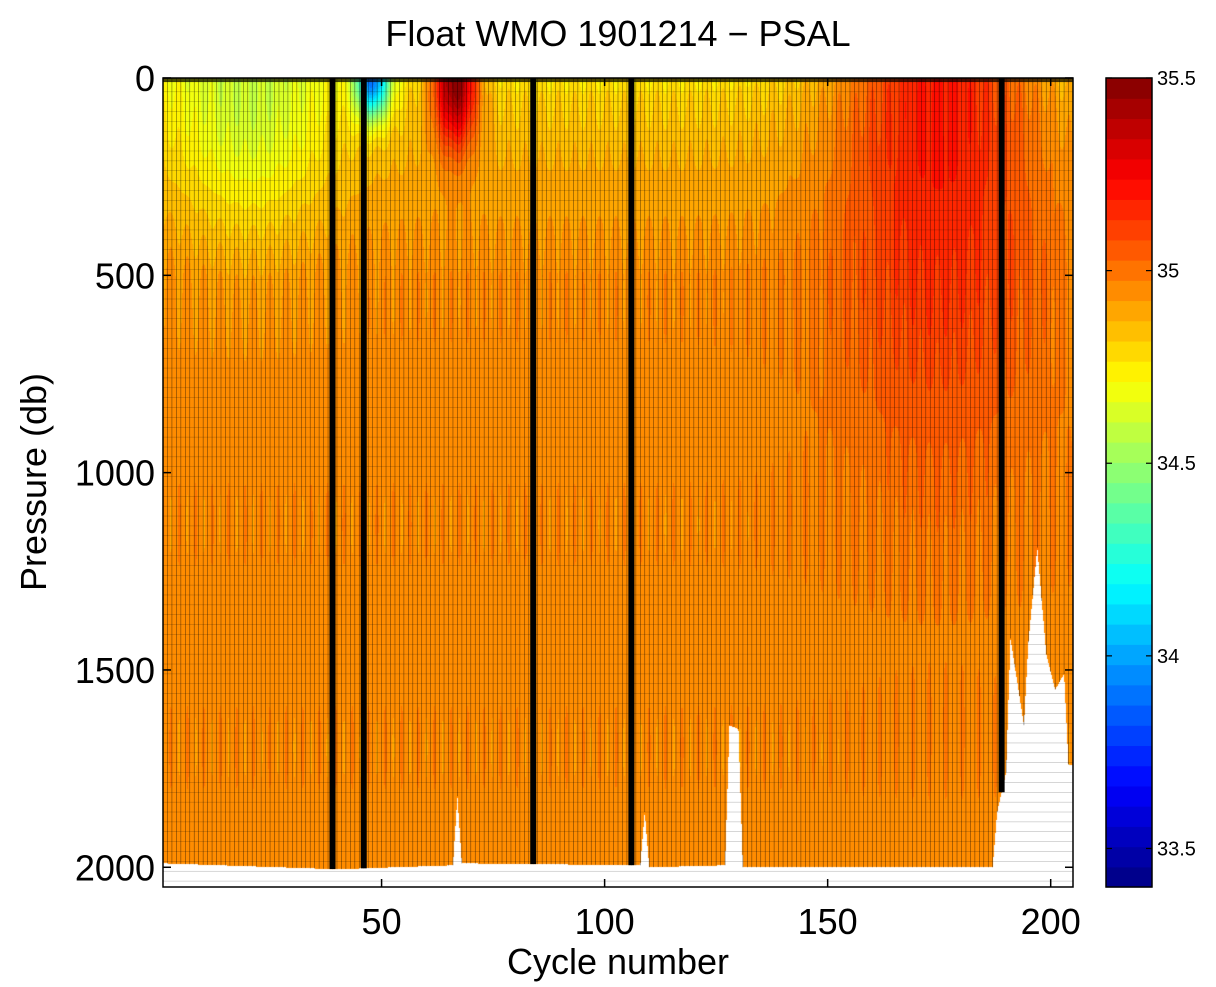 This screenshot has height=987, width=1216. What do you see at coordinates (617, 33) in the screenshot?
I see `chart-title: Float WMO 1901214 − PSAL` at bounding box center [617, 33].